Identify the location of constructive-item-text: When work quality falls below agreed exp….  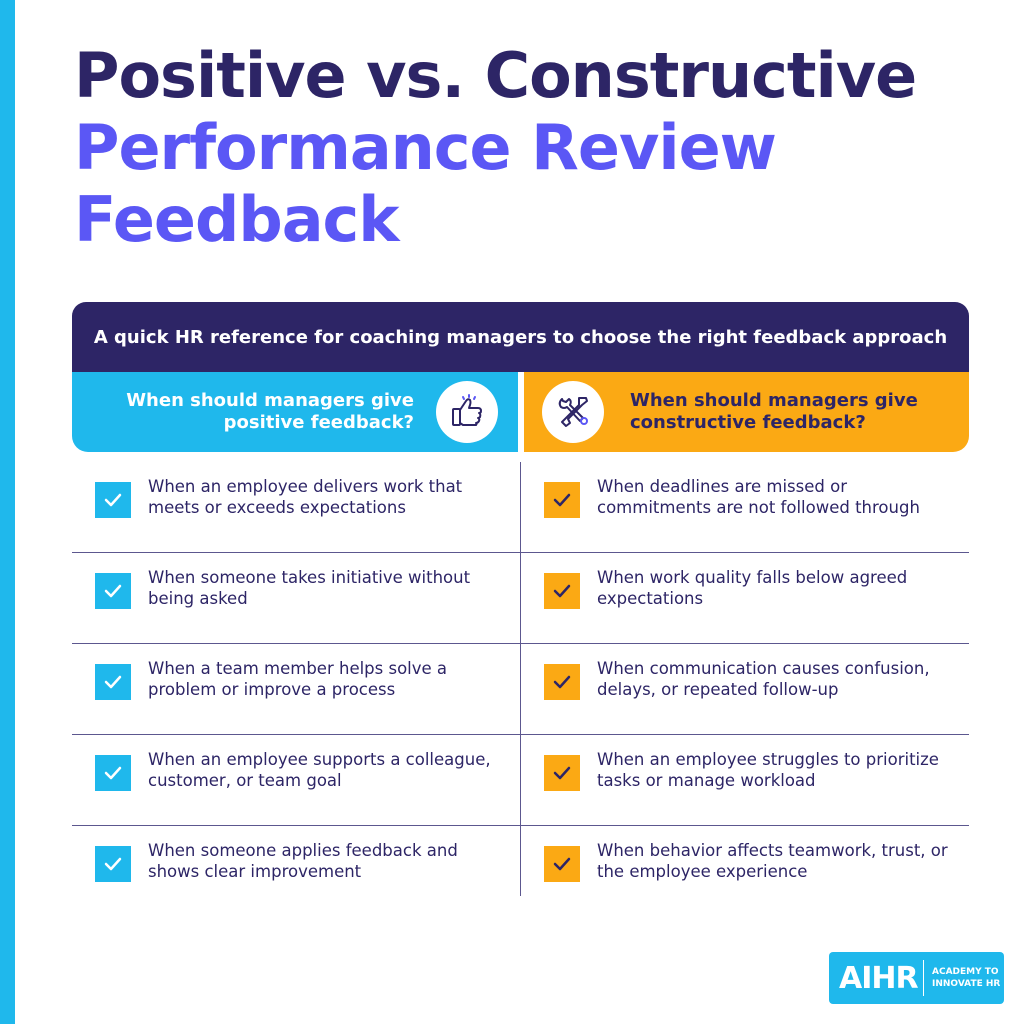
(752, 588).